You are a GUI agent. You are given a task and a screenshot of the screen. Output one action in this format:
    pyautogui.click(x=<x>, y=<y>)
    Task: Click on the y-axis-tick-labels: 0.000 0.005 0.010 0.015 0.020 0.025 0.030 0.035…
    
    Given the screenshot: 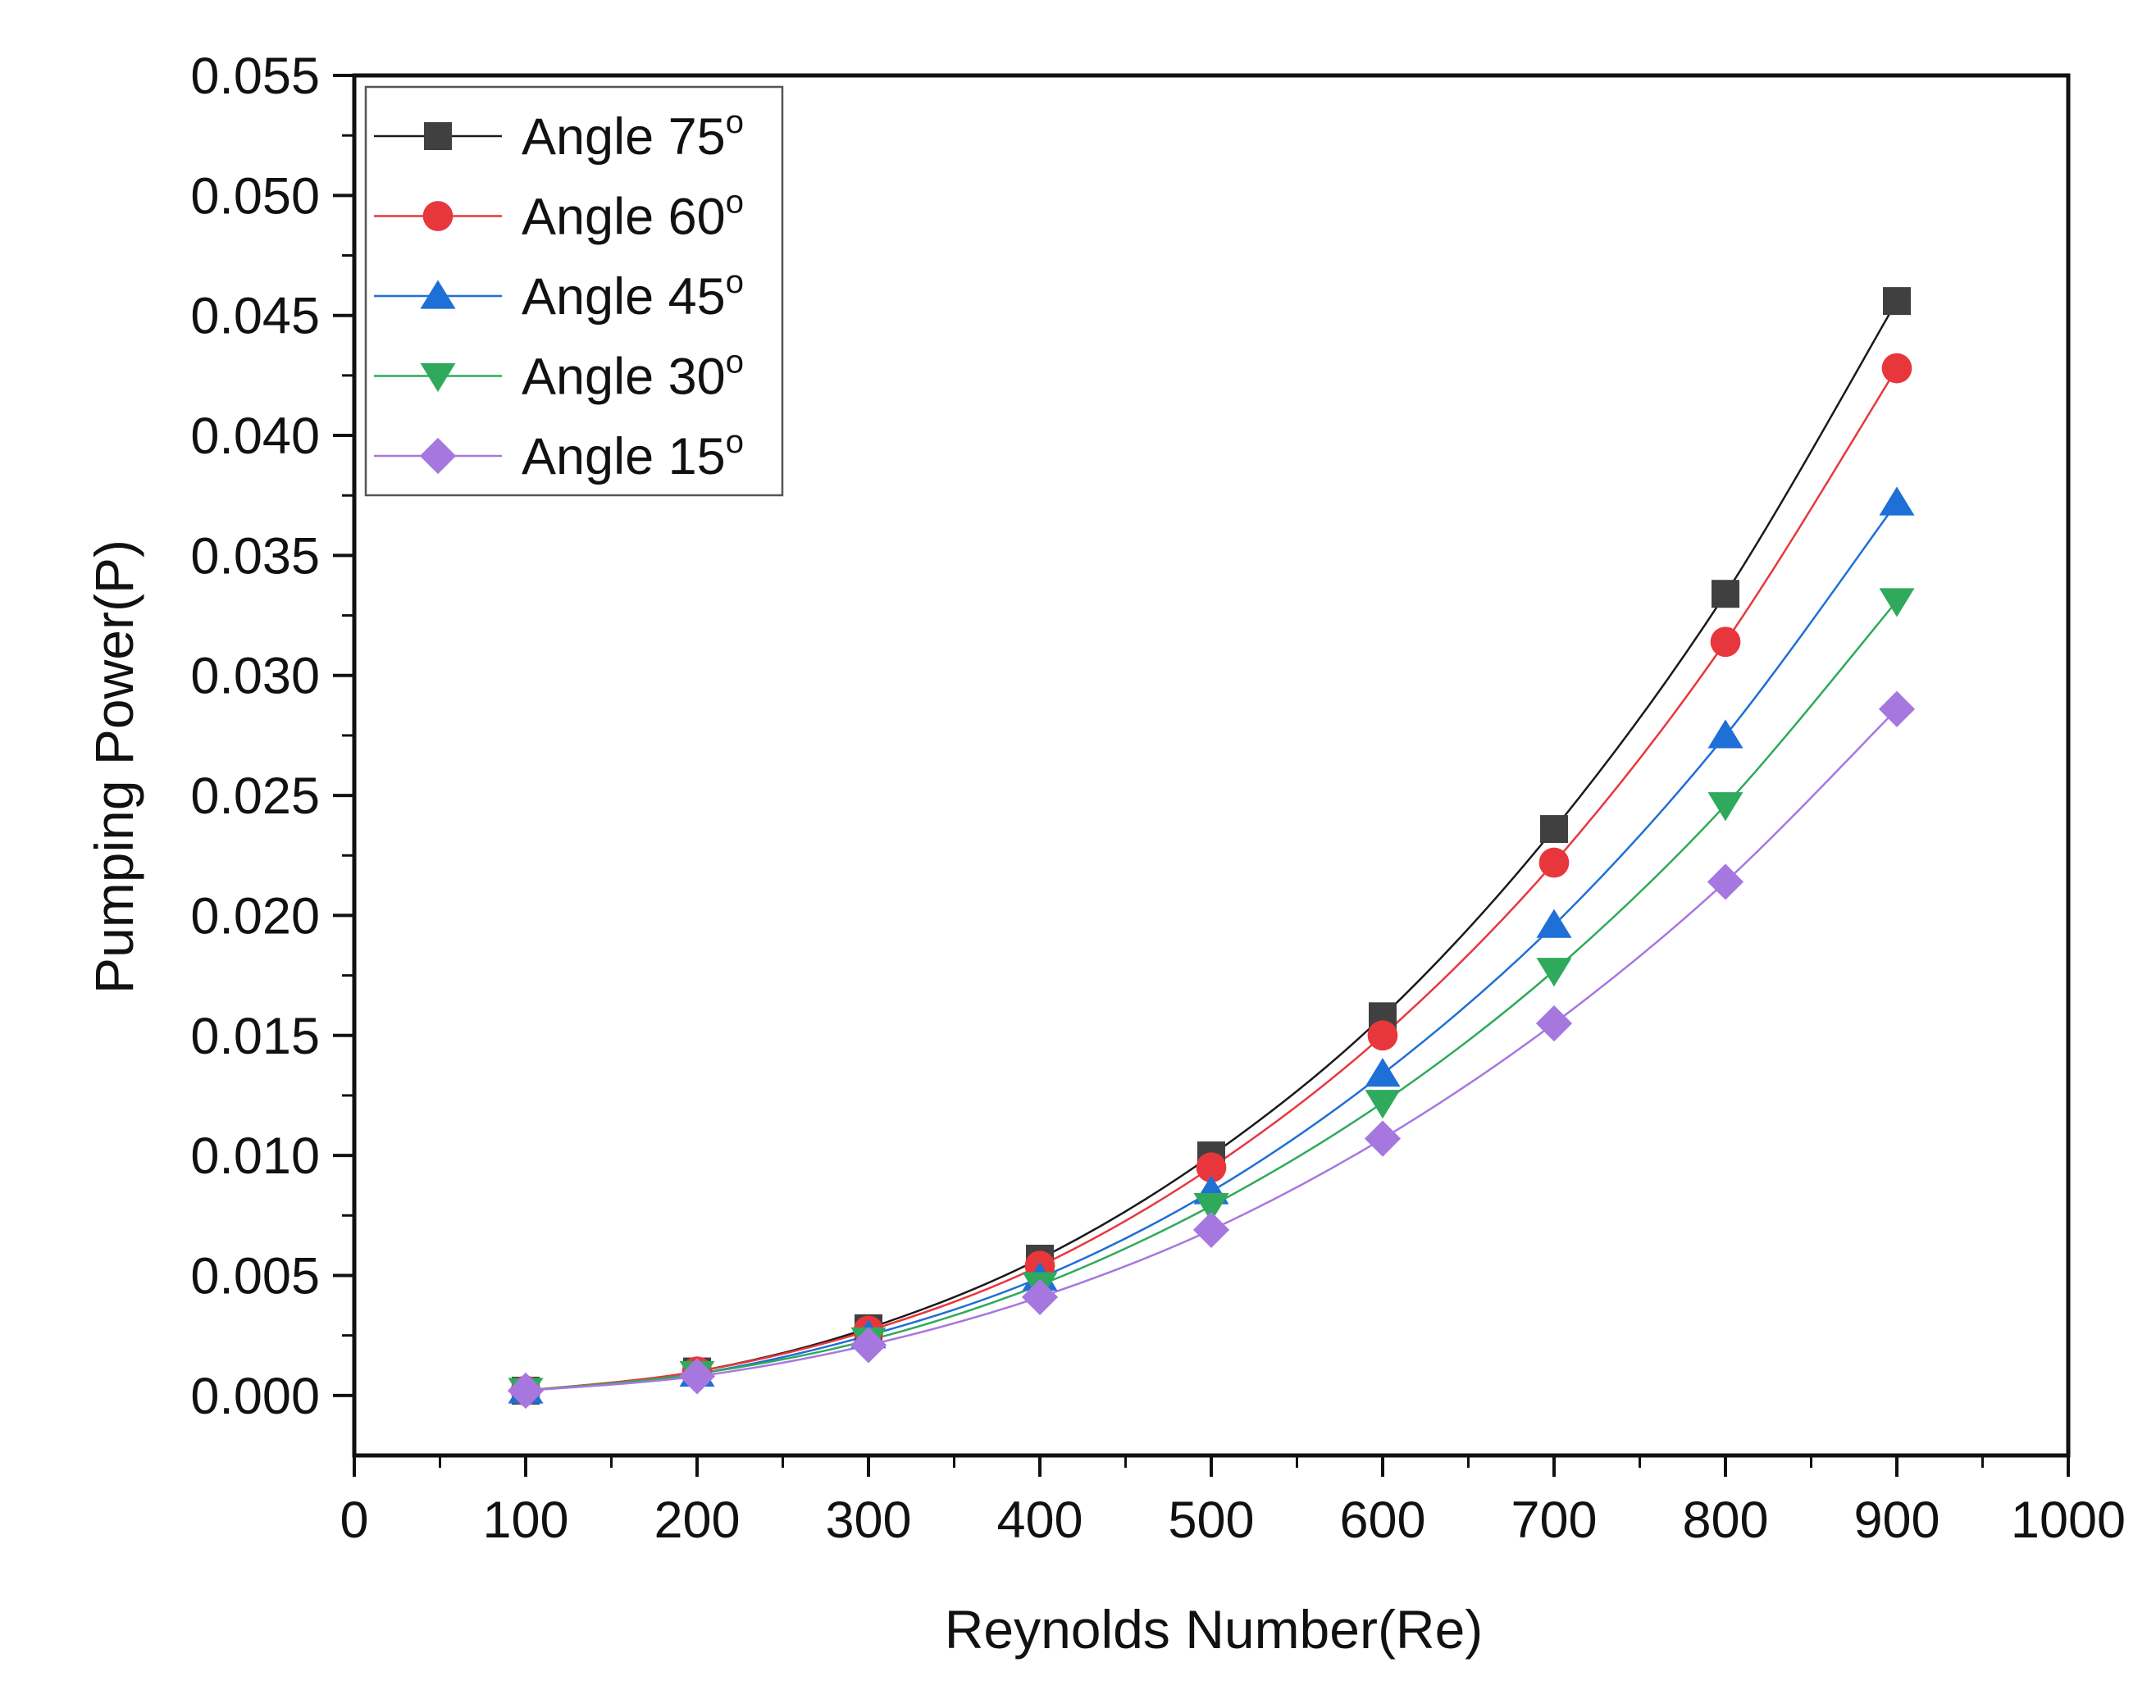 What is the action you would take?
    pyautogui.click(x=255, y=736)
    